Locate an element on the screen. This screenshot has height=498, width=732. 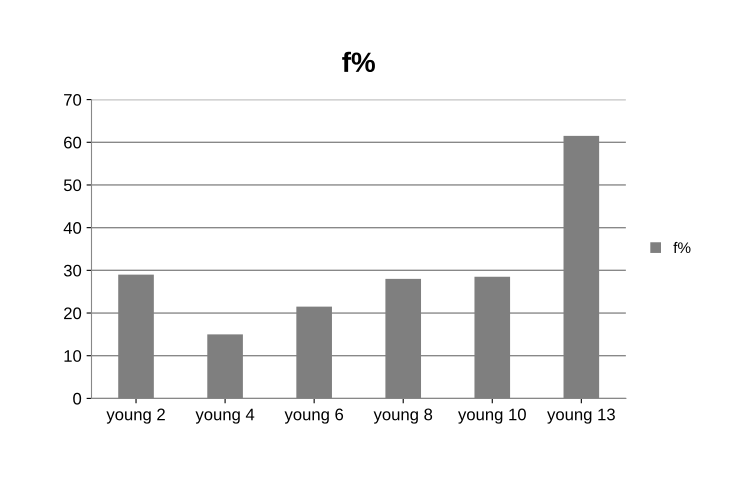
y-tick-label: 20 is located at coordinates (73, 313).